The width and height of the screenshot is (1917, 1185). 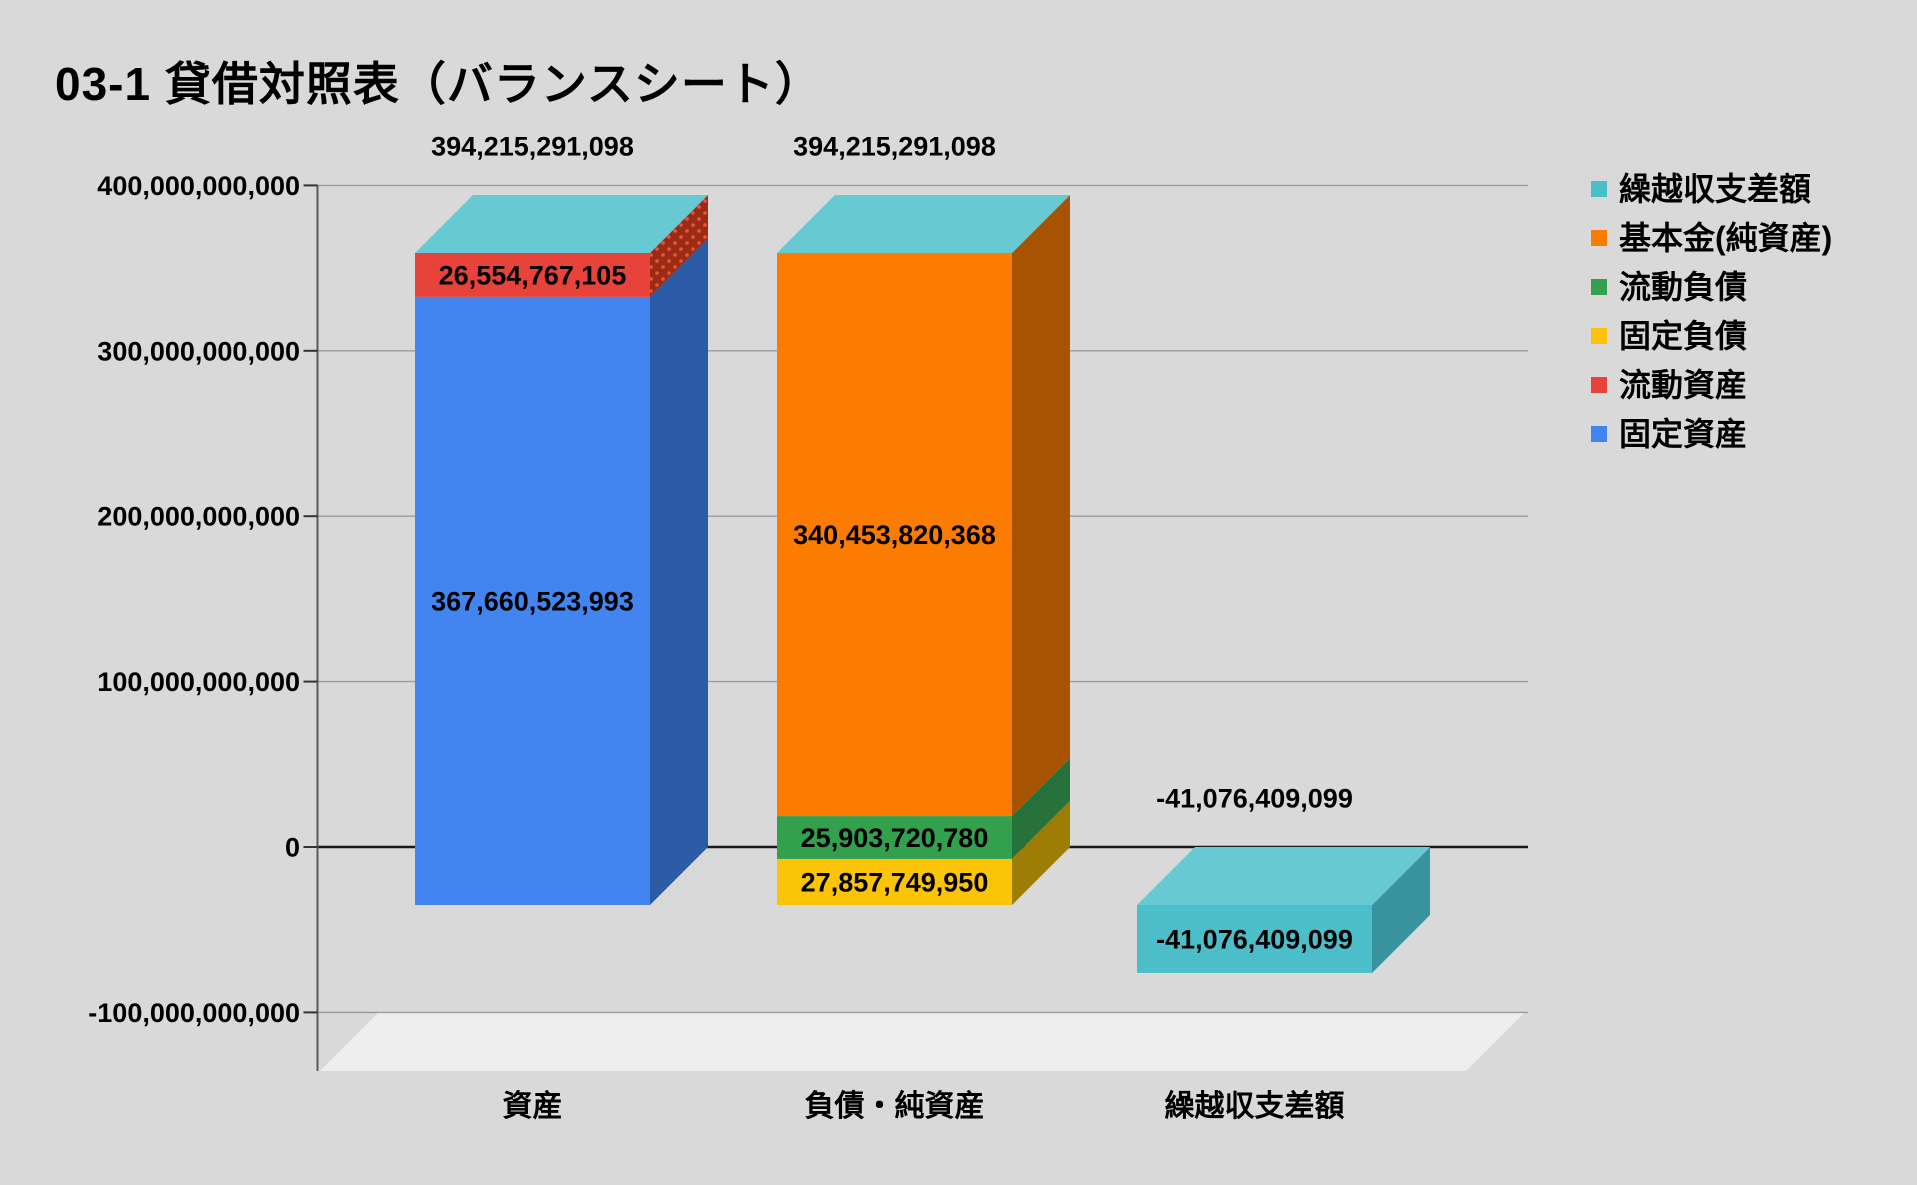 I want to click on legend-item-label: 流動負債, so click(x=1683, y=286).